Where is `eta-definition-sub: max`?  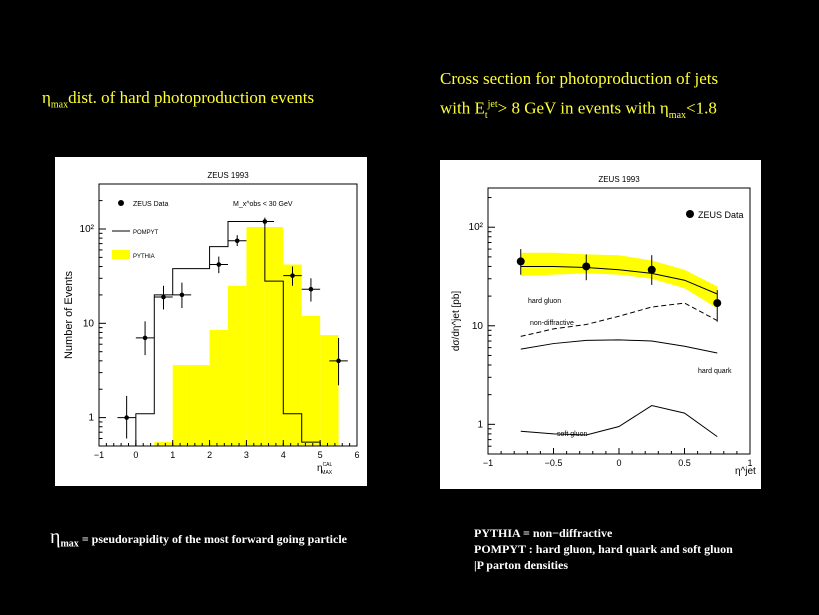
eta-definition-sub: max is located at coordinates (69, 544).